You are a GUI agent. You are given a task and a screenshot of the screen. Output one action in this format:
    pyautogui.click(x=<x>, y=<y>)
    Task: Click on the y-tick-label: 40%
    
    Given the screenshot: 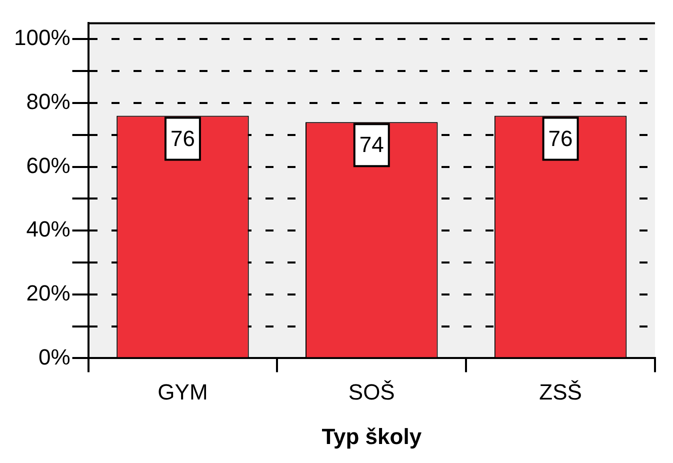 What is the action you would take?
    pyautogui.click(x=48, y=229)
    